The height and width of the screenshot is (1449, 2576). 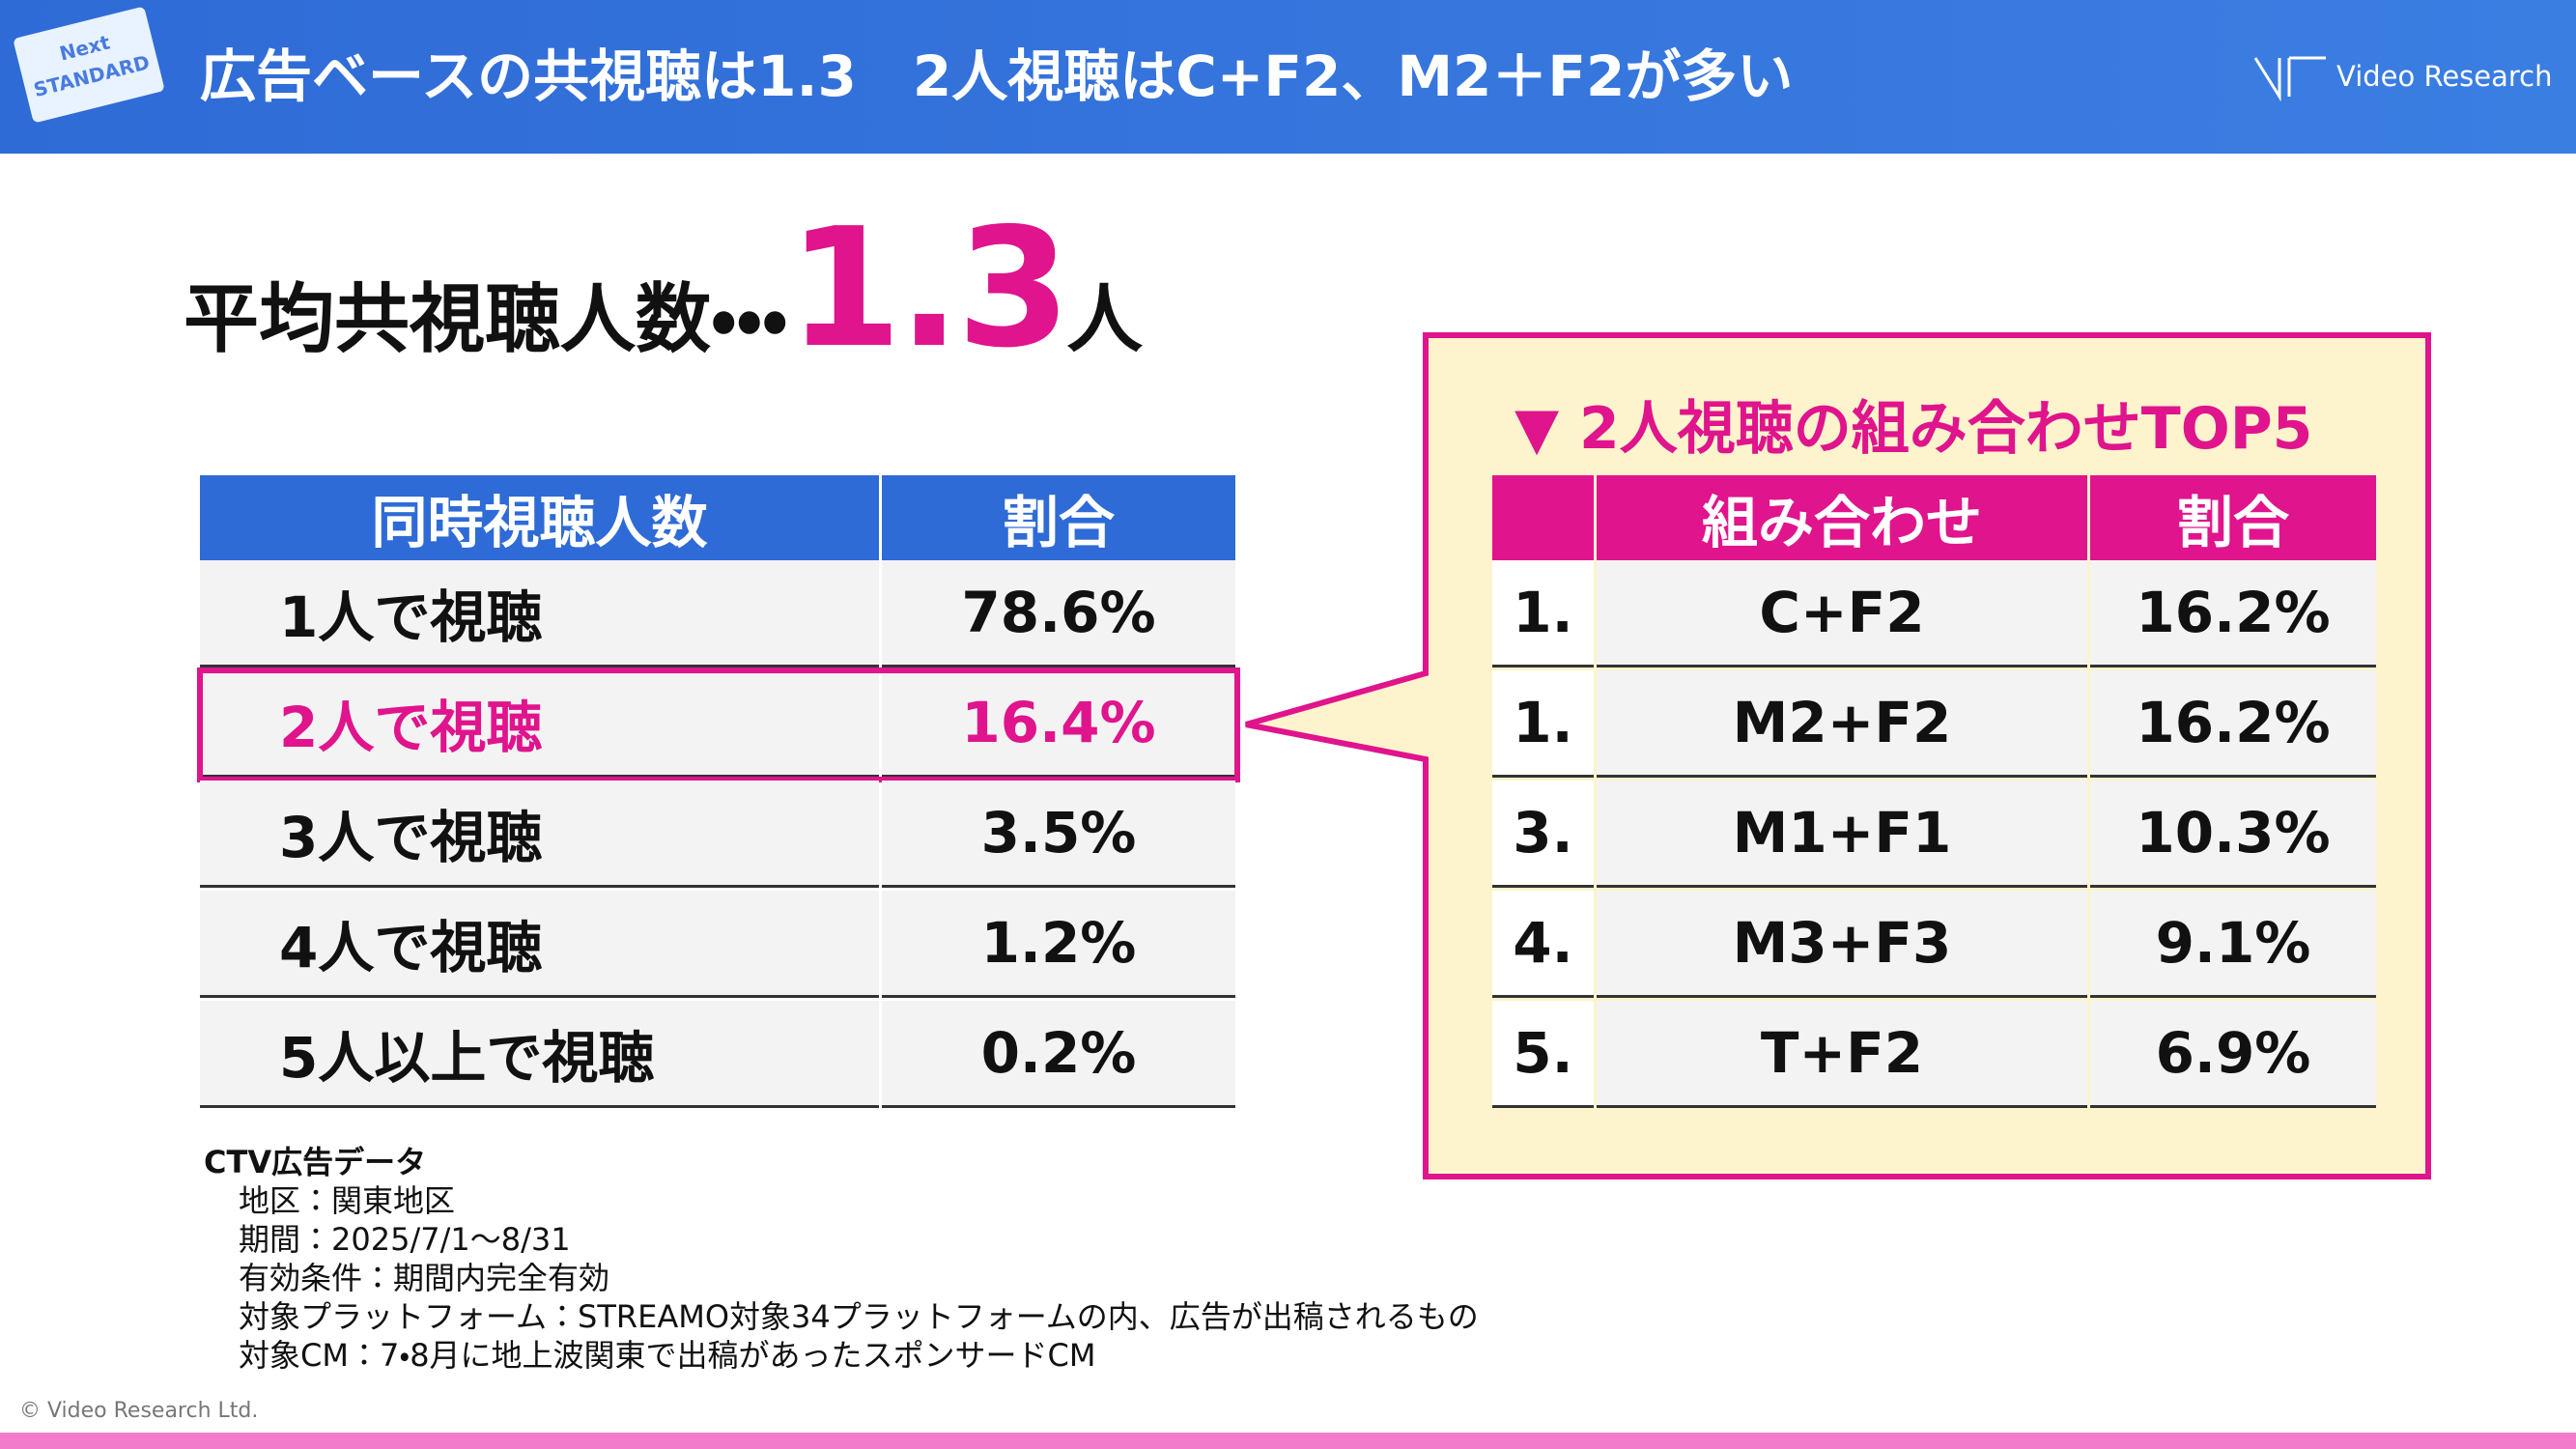 I want to click on summary: 平均共視聴人数・・・ 1.3 人, so click(x=663, y=289).